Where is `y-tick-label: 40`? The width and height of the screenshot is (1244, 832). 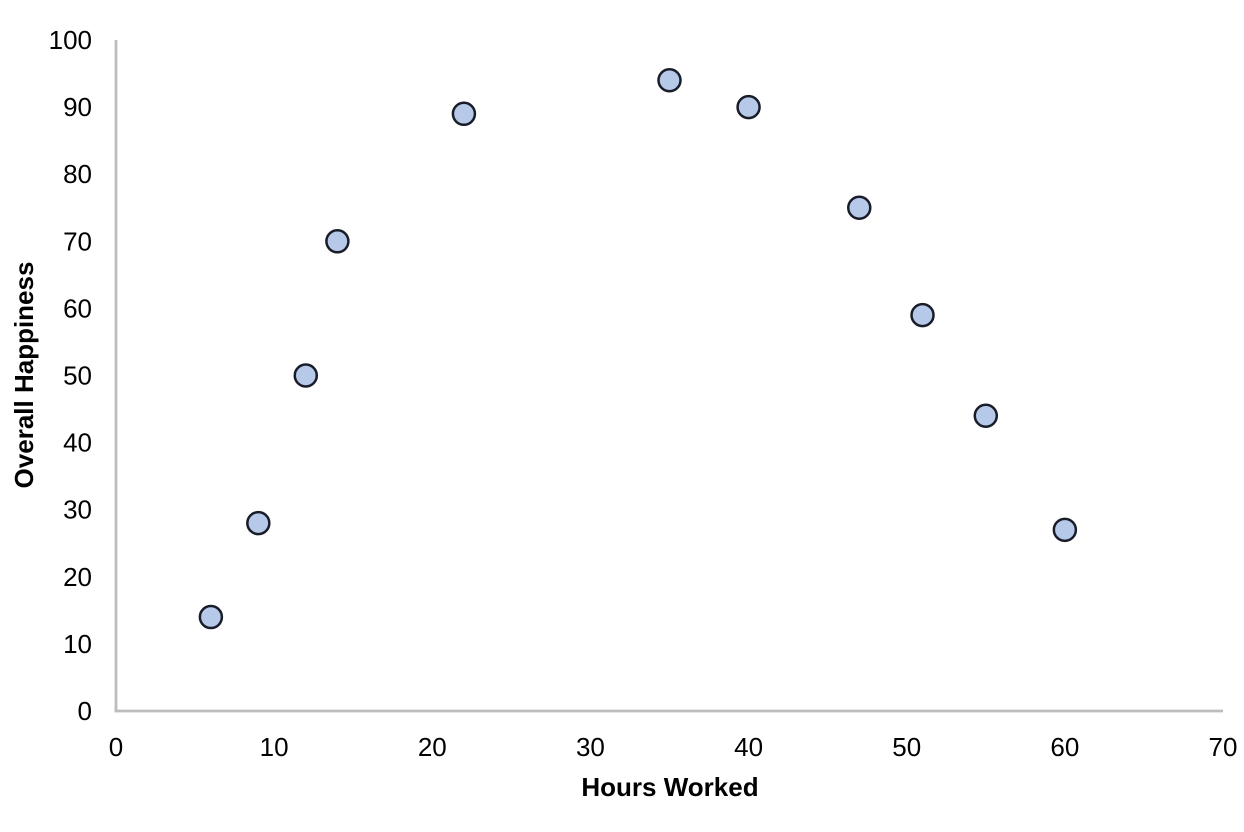 y-tick-label: 40 is located at coordinates (77, 443).